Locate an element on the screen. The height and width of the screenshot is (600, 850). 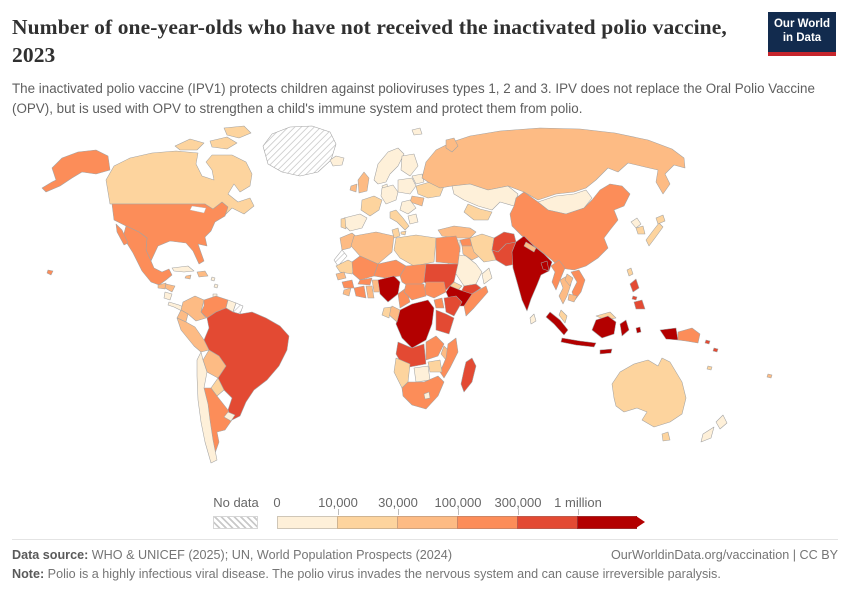
region-central-asia is located at coordinates (478, 212).